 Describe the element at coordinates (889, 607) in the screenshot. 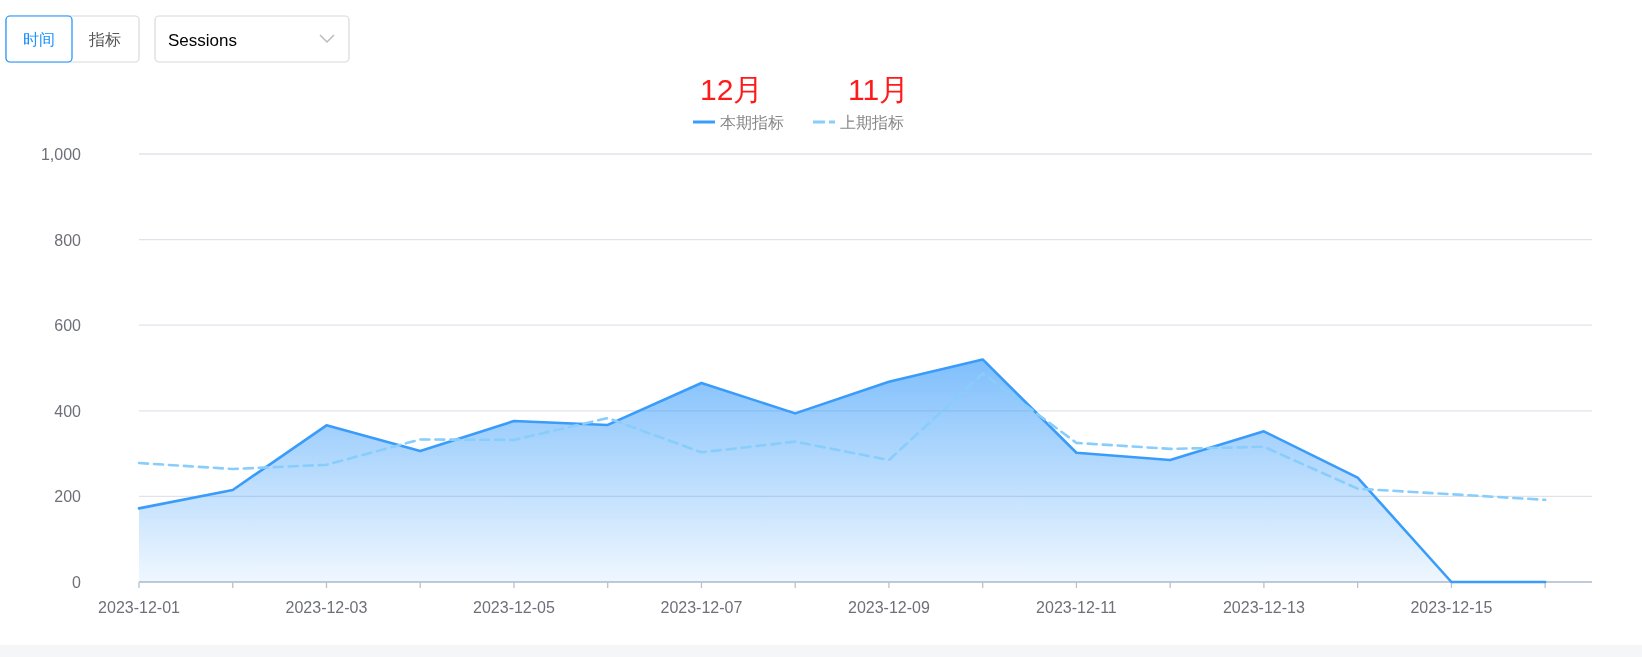

I see `x-tick-label: 2023-12-09` at that location.